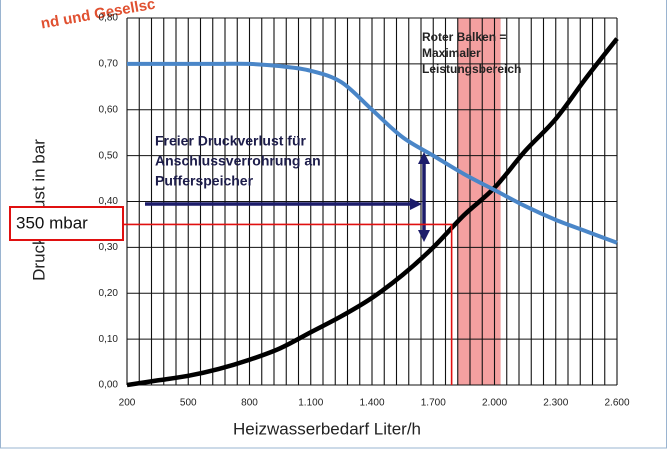 The width and height of the screenshot is (669, 456). I want to click on x-axis-label: Heizwasserbedarf Liter/h, so click(327, 428).